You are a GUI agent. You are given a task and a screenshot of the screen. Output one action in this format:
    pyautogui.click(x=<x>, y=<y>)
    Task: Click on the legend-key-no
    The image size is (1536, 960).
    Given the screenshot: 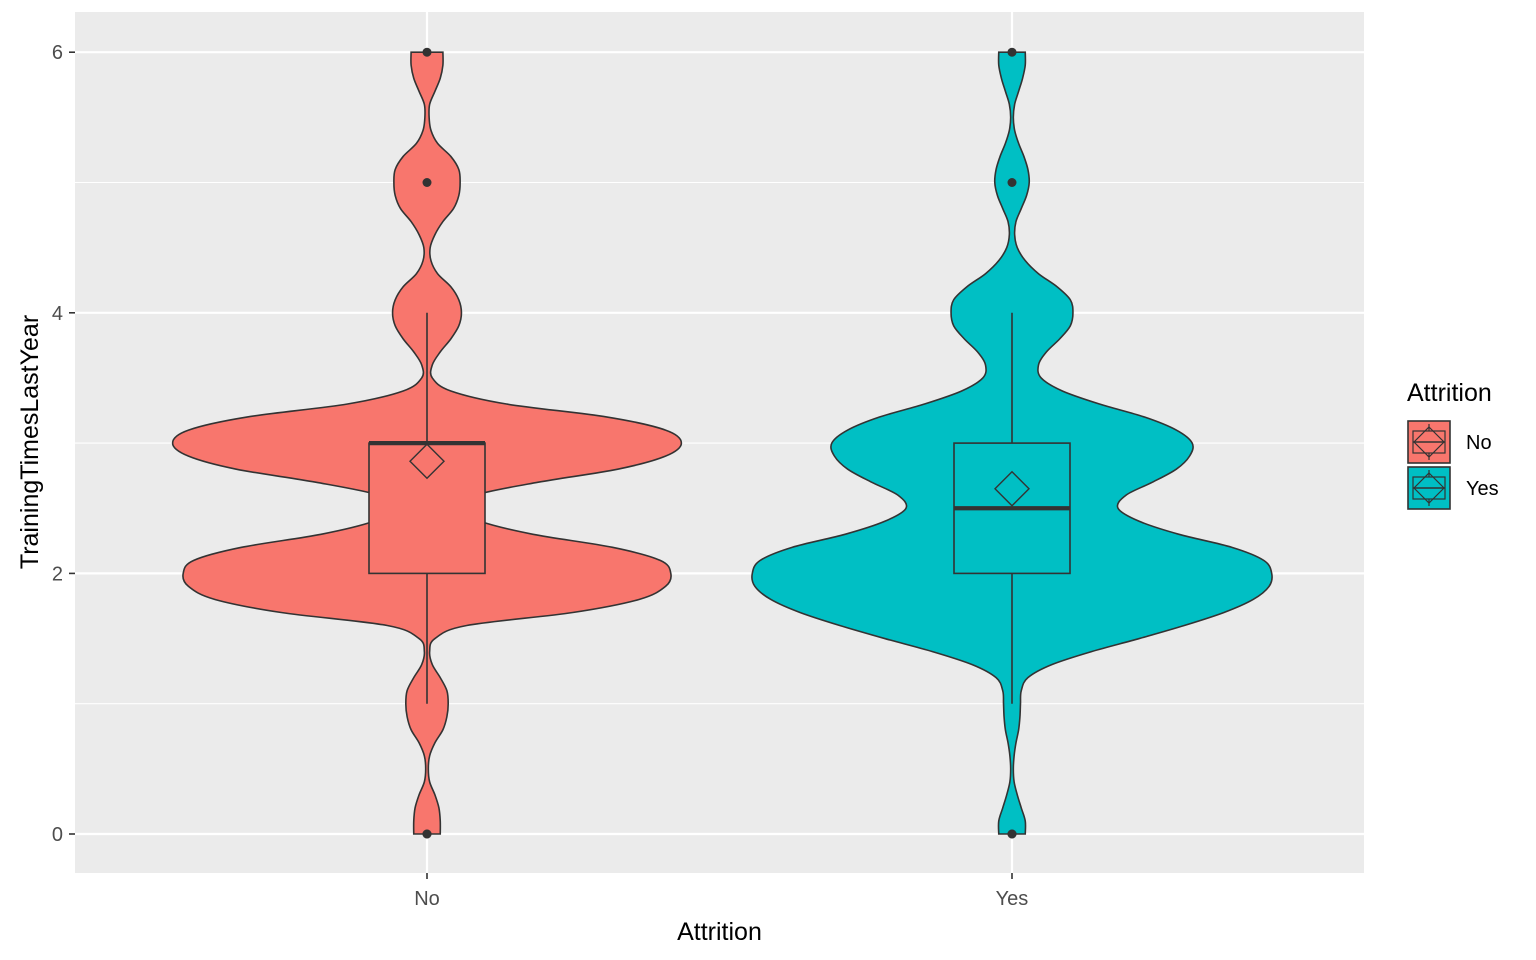 What is the action you would take?
    pyautogui.click(x=1429, y=442)
    